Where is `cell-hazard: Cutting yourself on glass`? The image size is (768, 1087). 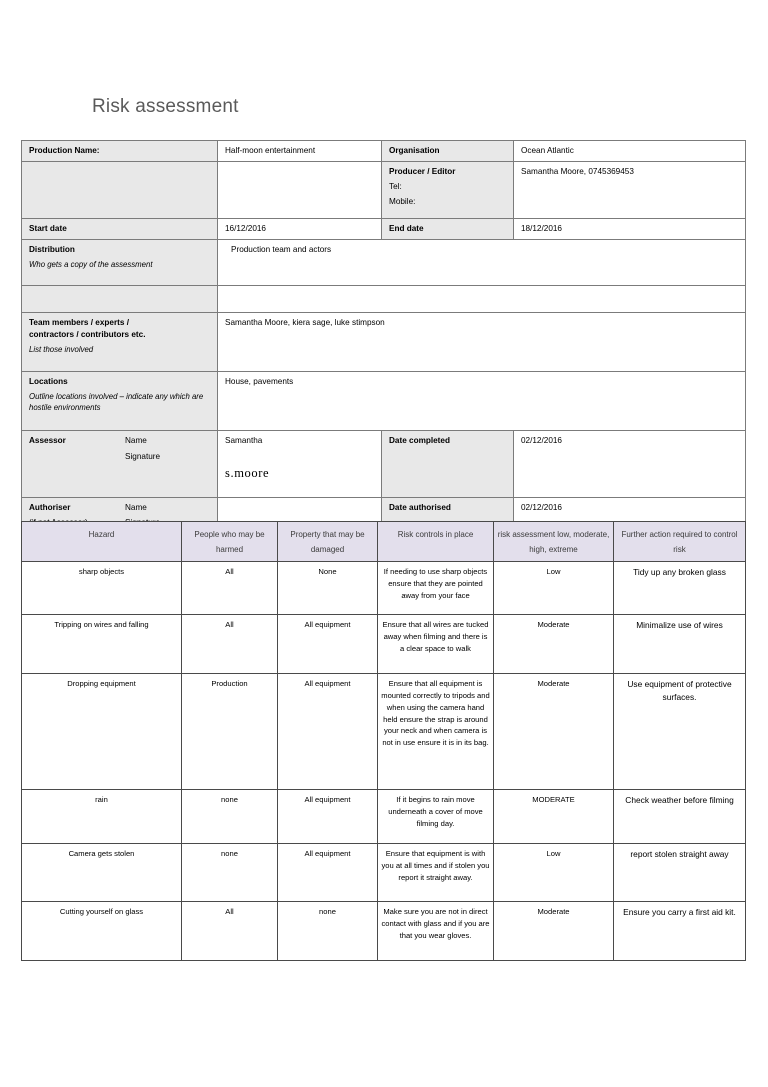 cell-hazard: Cutting yourself on glass is located at coordinates (101, 931).